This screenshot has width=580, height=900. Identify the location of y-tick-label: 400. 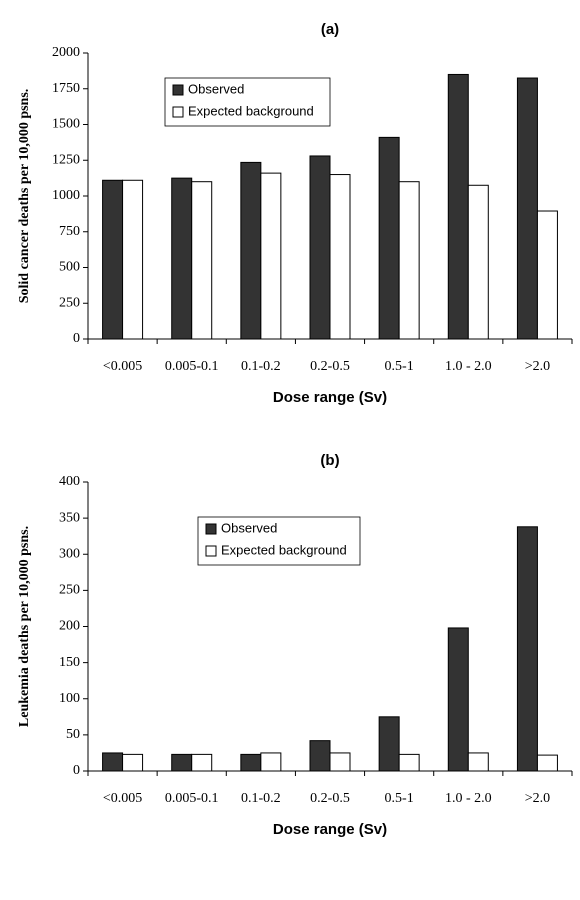
(69, 481).